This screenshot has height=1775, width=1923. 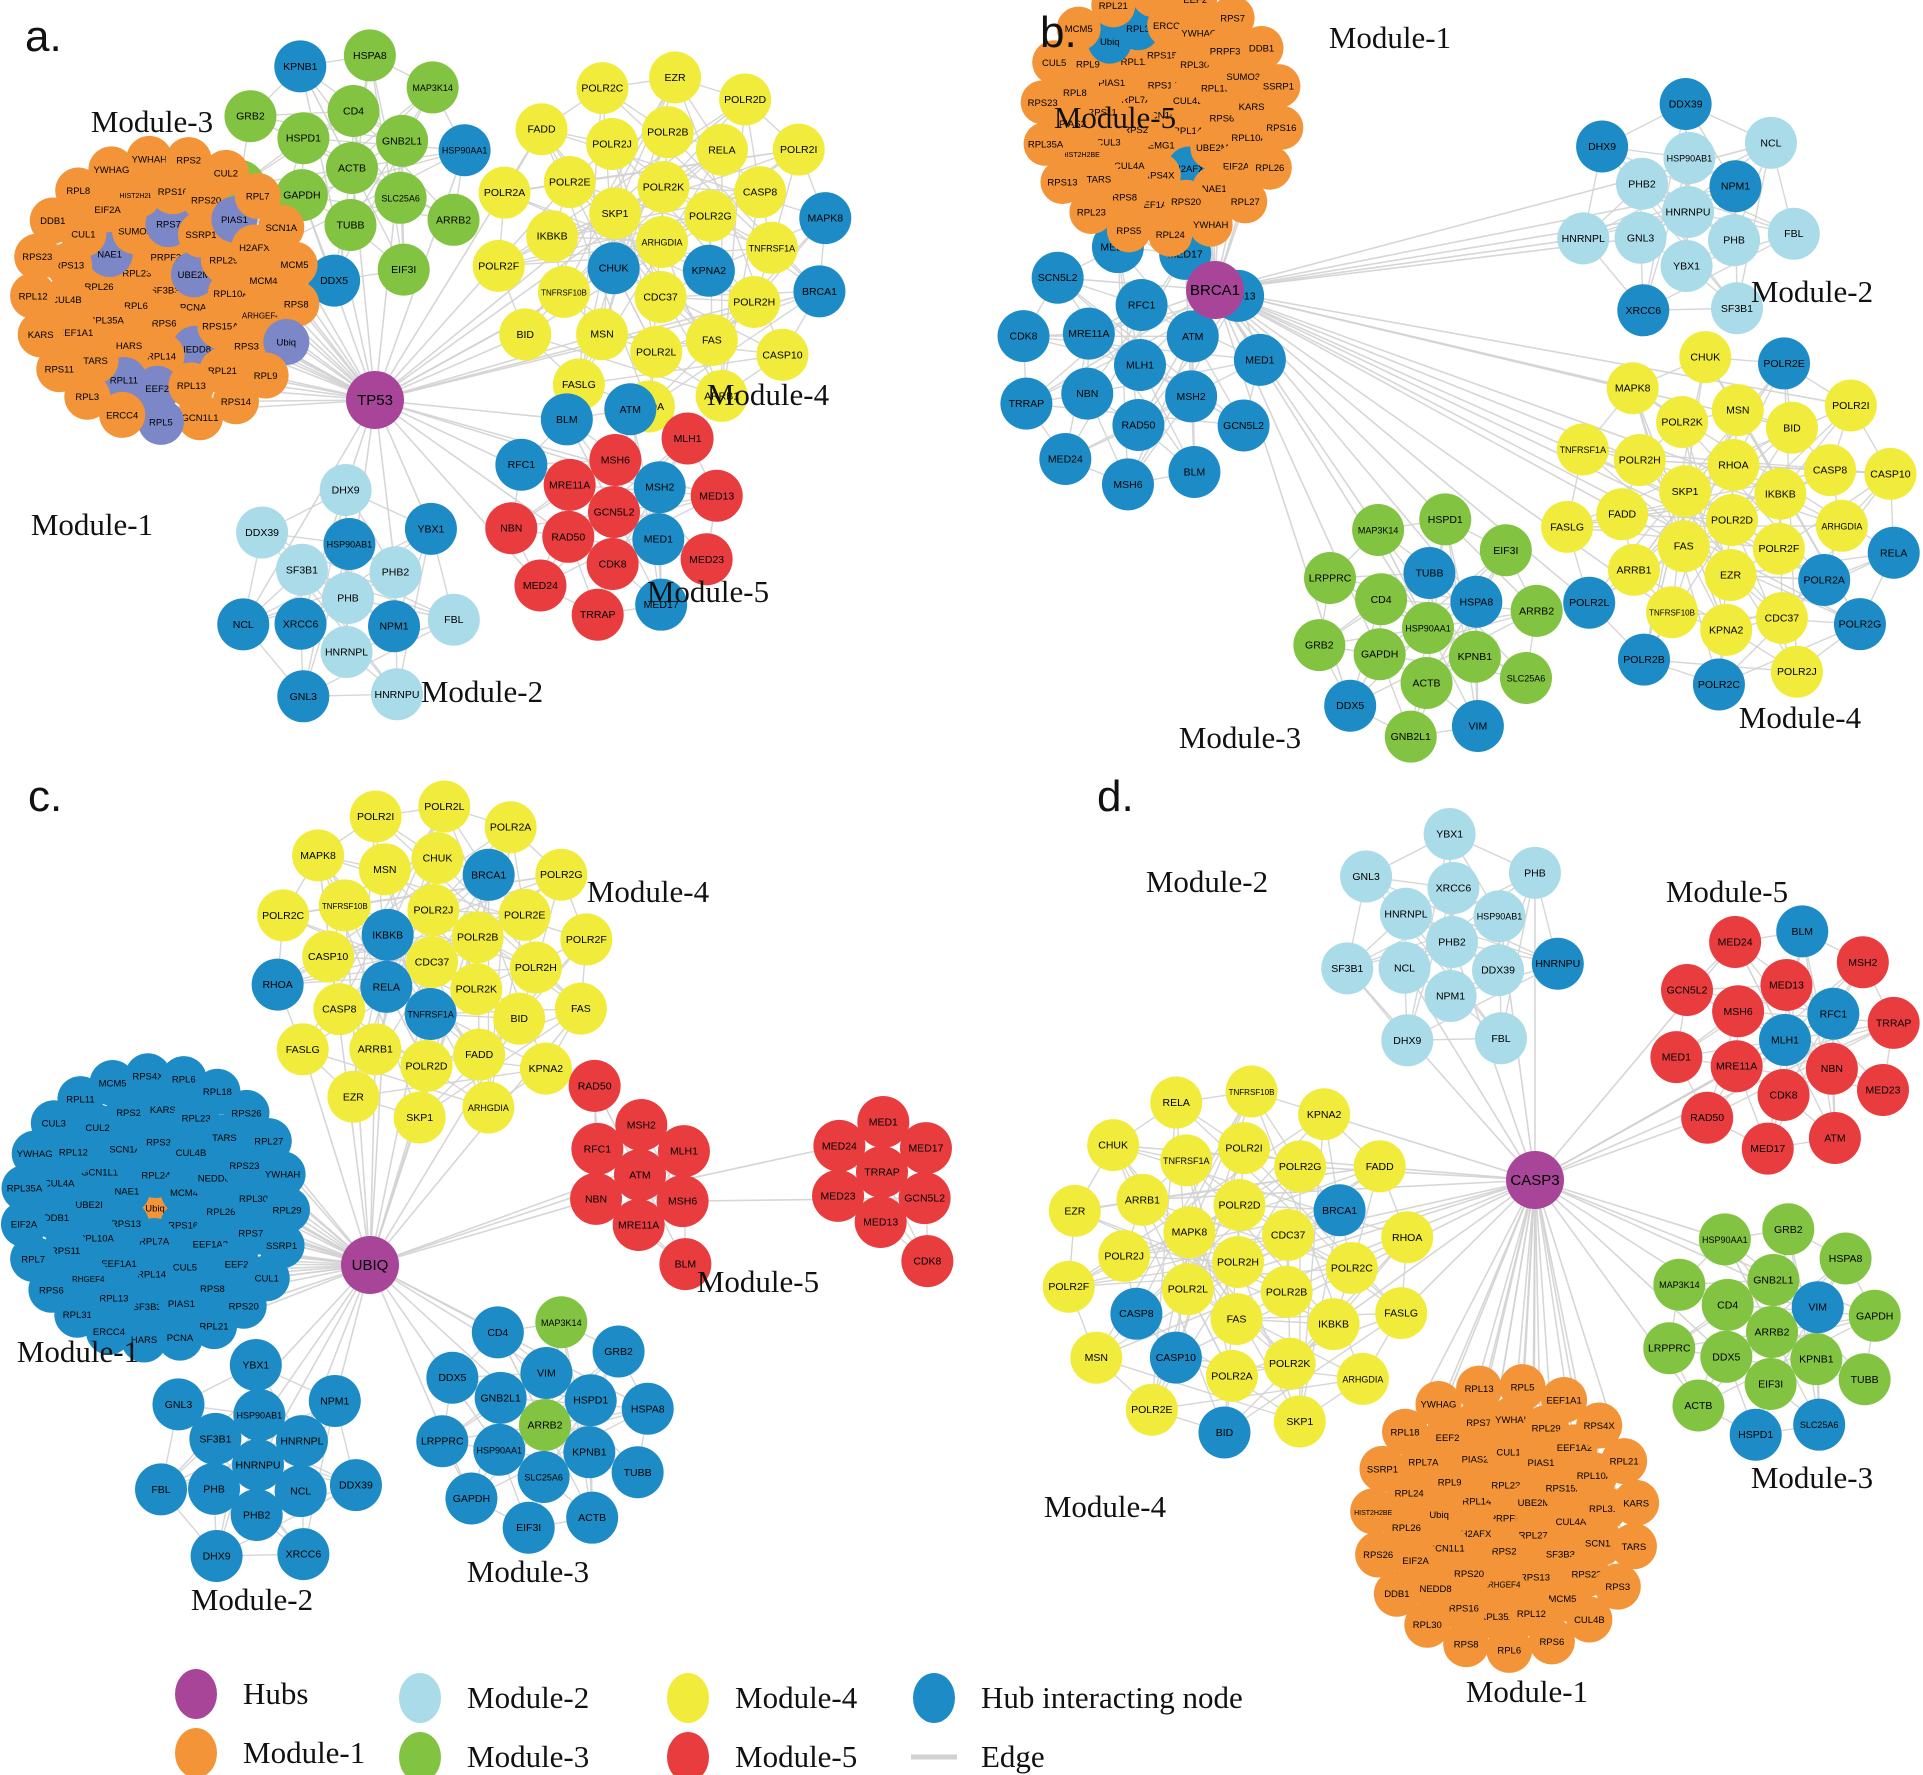 What do you see at coordinates (656, 351) in the screenshot?
I see `node-POLR2L` at bounding box center [656, 351].